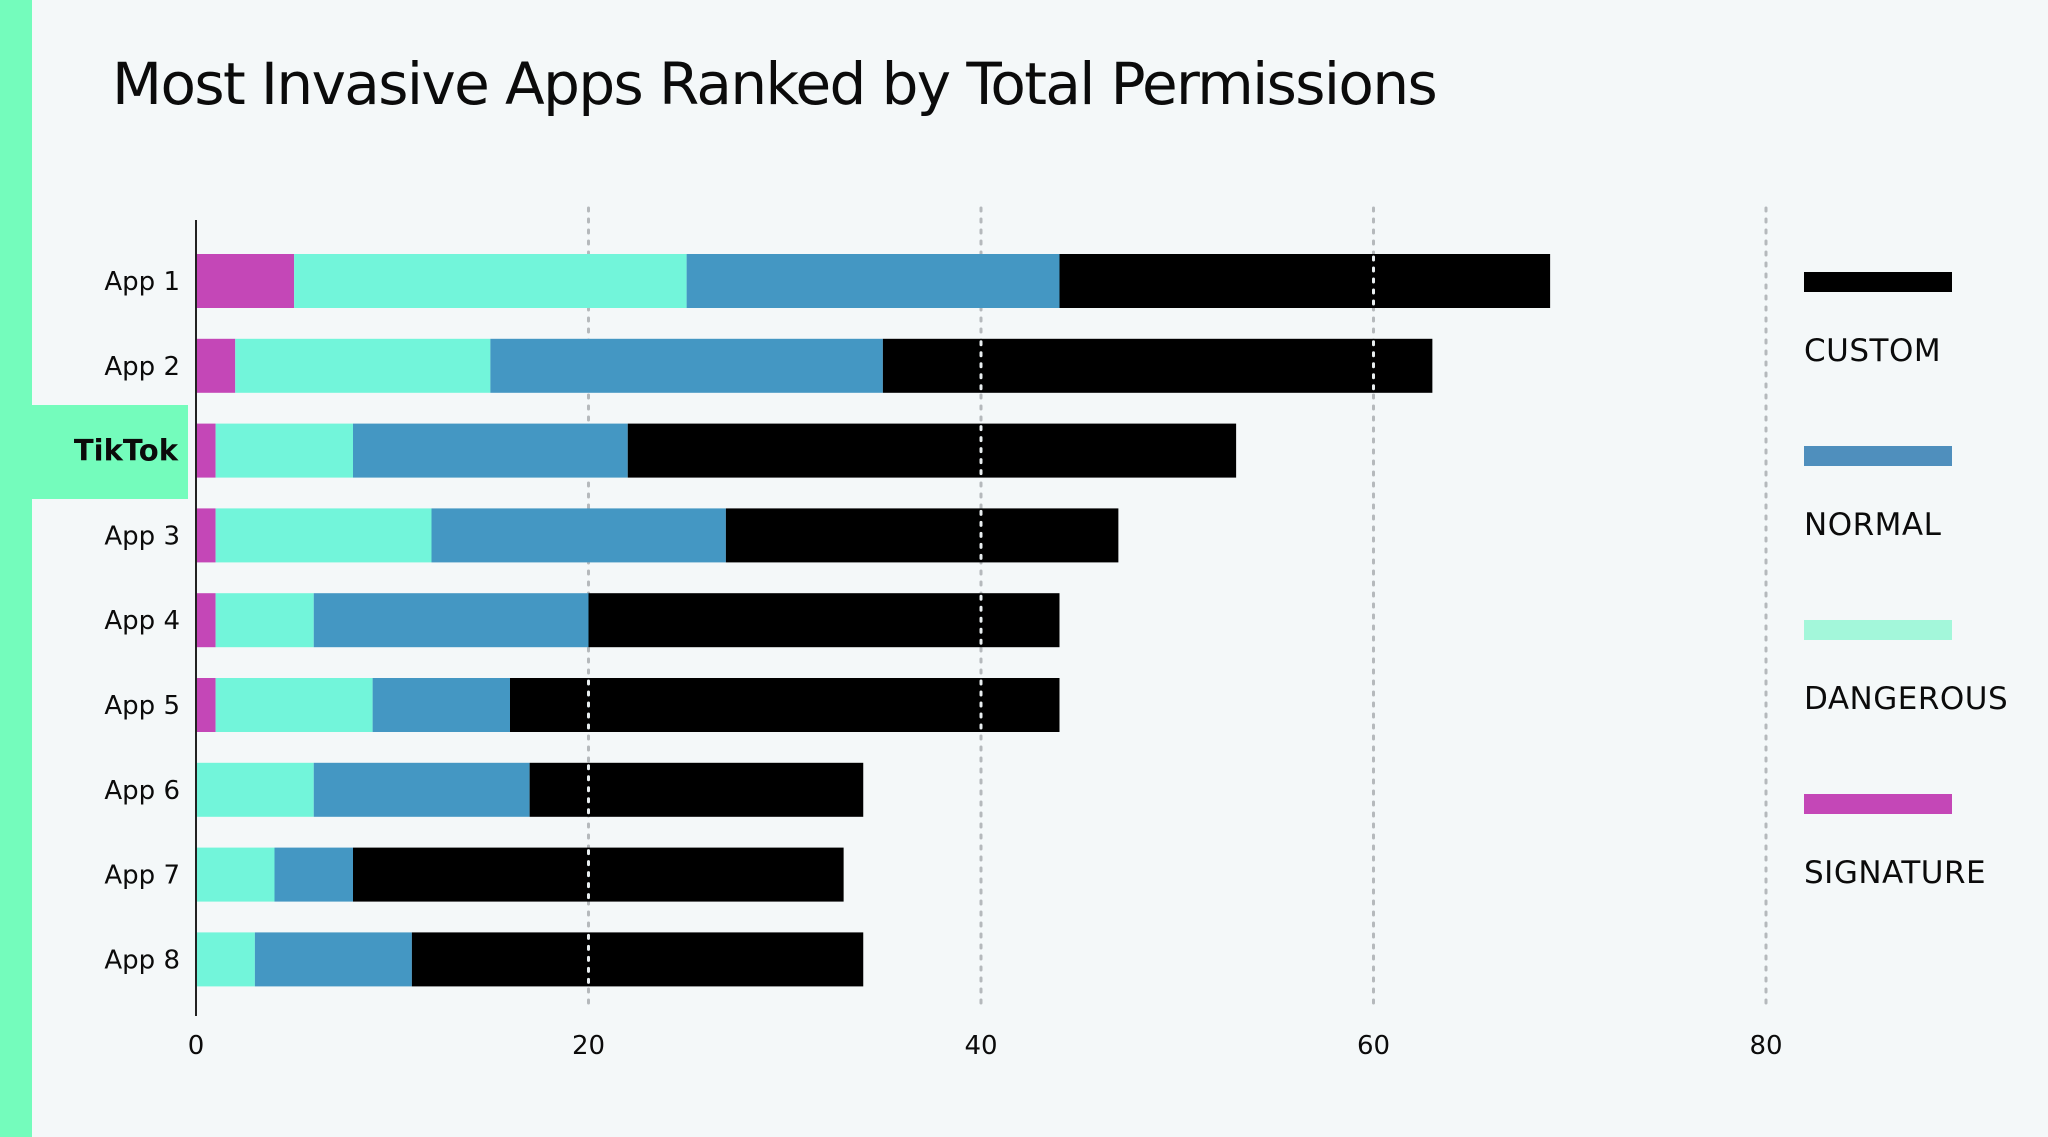 Image resolution: width=2048 pixels, height=1137 pixels. I want to click on bar-app-8-custom, so click(637, 959).